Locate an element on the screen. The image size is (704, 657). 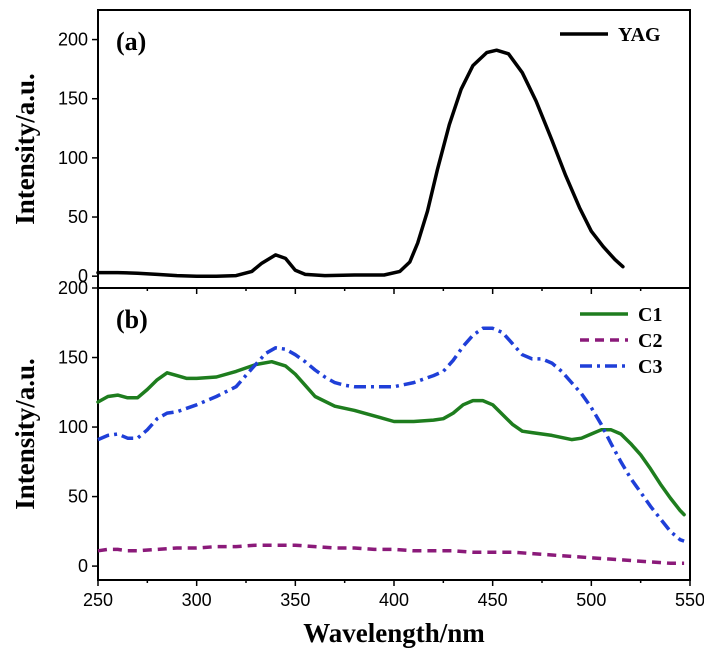
x-axis-label: Wavelength/nm is located at coordinates (394, 633).